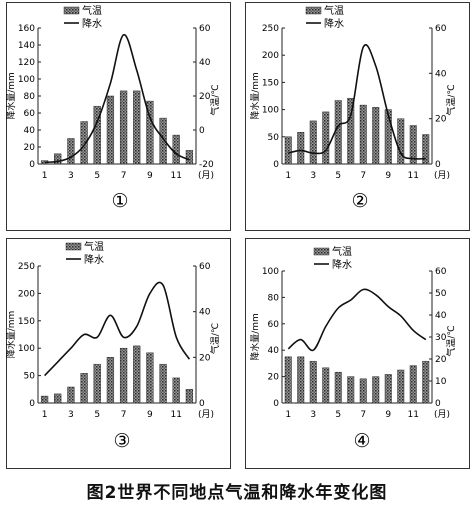  What do you see at coordinates (441, 338) in the screenshot?
I see `right-tick-label: 30` at bounding box center [441, 338].